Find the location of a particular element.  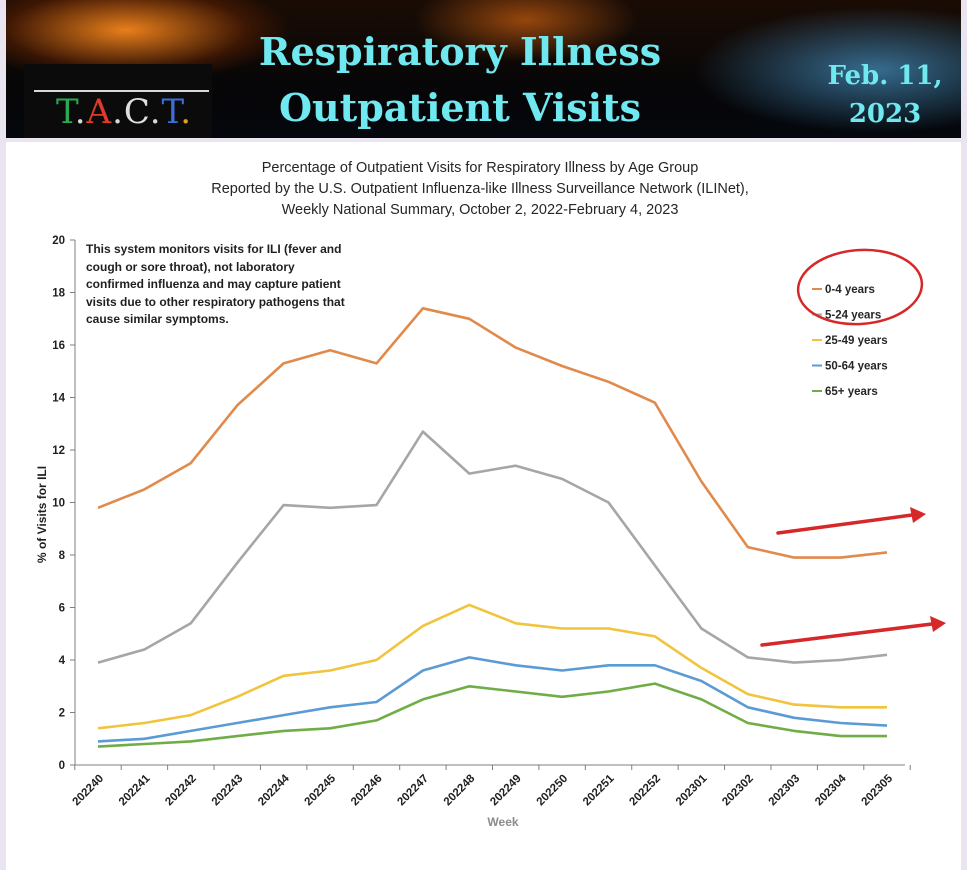

legend-label-0: 0-4 years is located at coordinates (850, 290).